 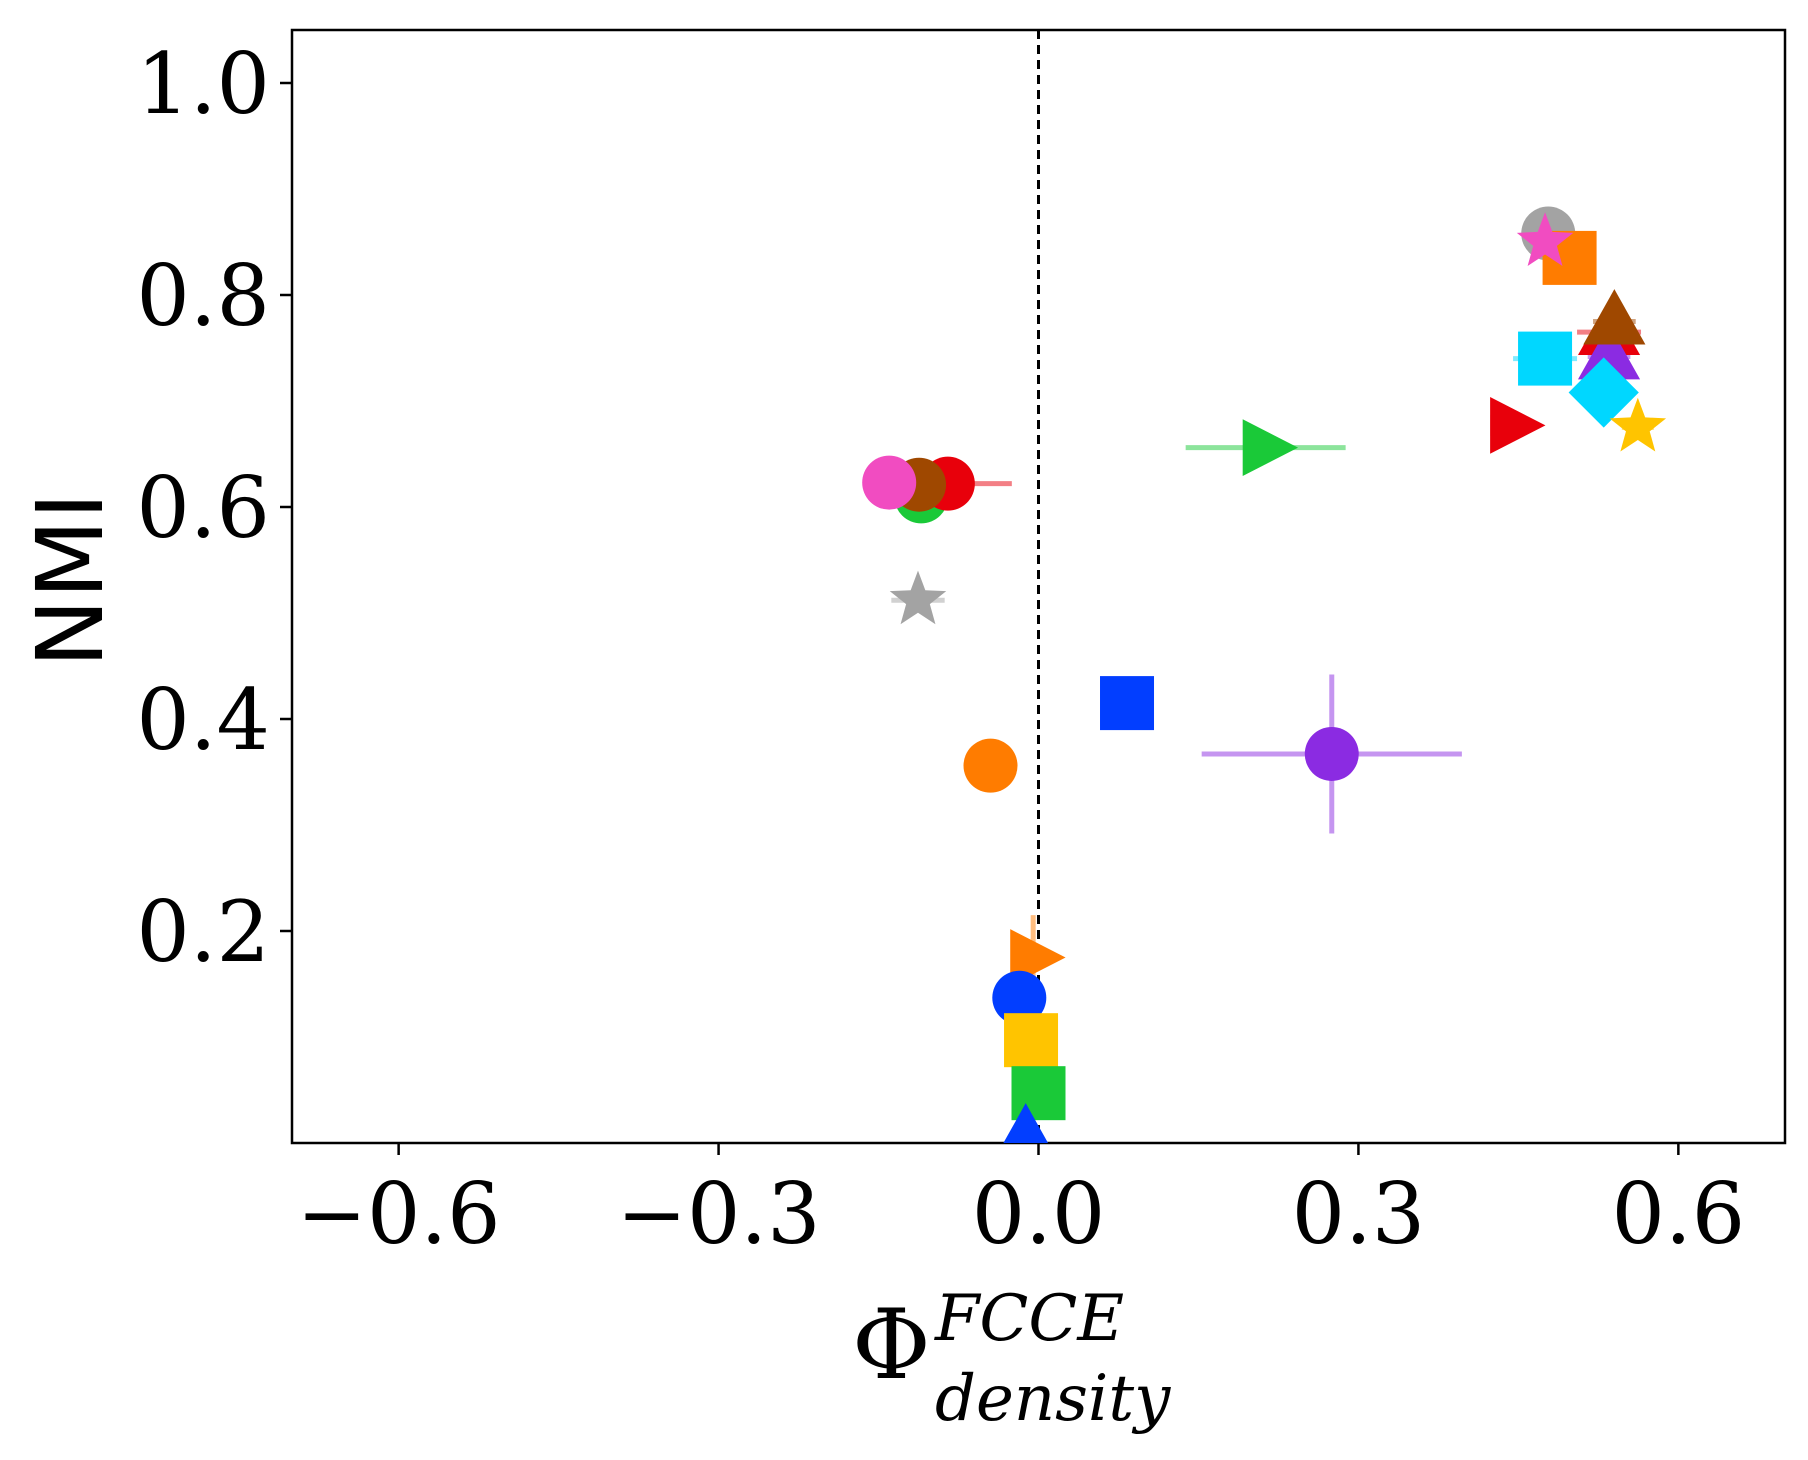 I want to click on y-tick-label: 0.4, so click(x=203, y=720).